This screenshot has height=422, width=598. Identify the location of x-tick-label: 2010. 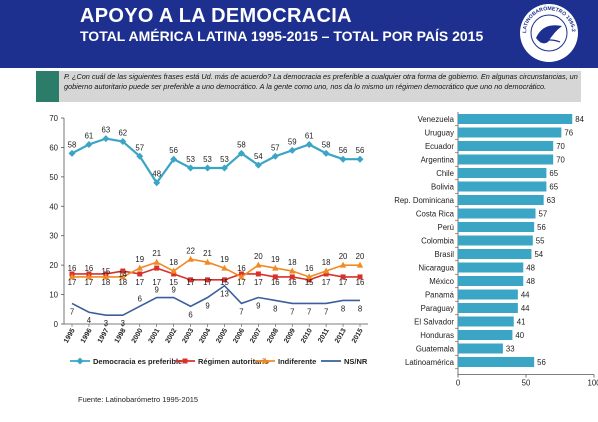
(307, 335).